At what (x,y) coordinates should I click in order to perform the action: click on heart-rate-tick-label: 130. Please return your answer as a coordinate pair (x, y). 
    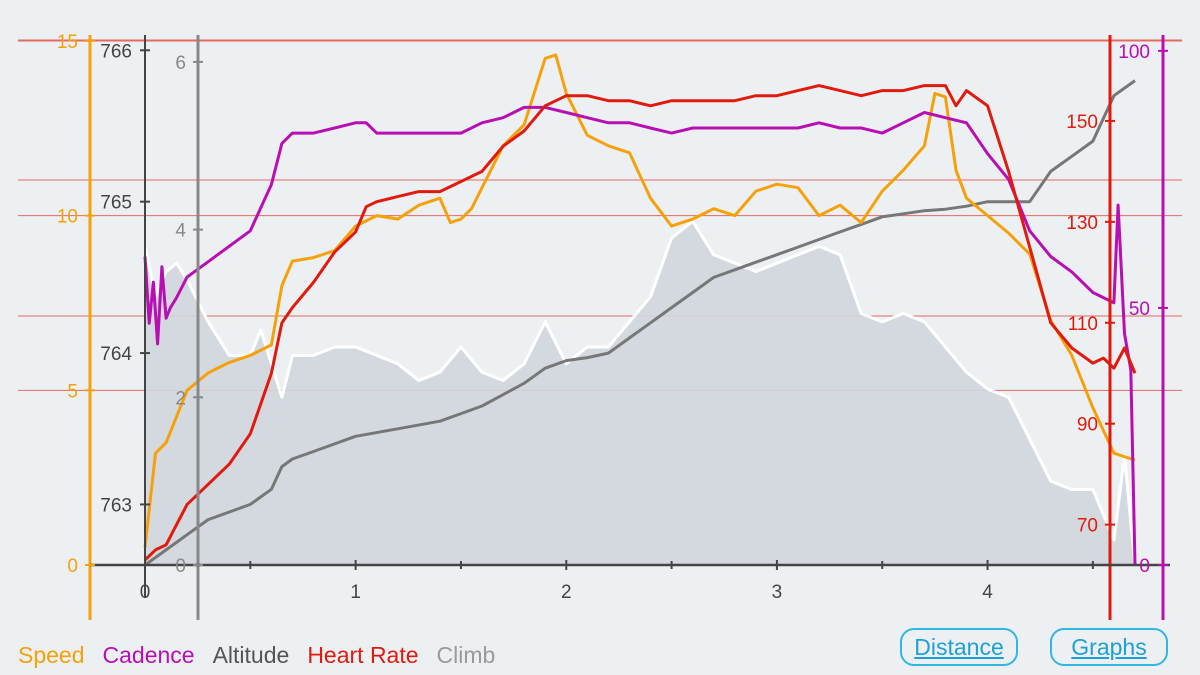
    Looking at the image, I should click on (1082, 223).